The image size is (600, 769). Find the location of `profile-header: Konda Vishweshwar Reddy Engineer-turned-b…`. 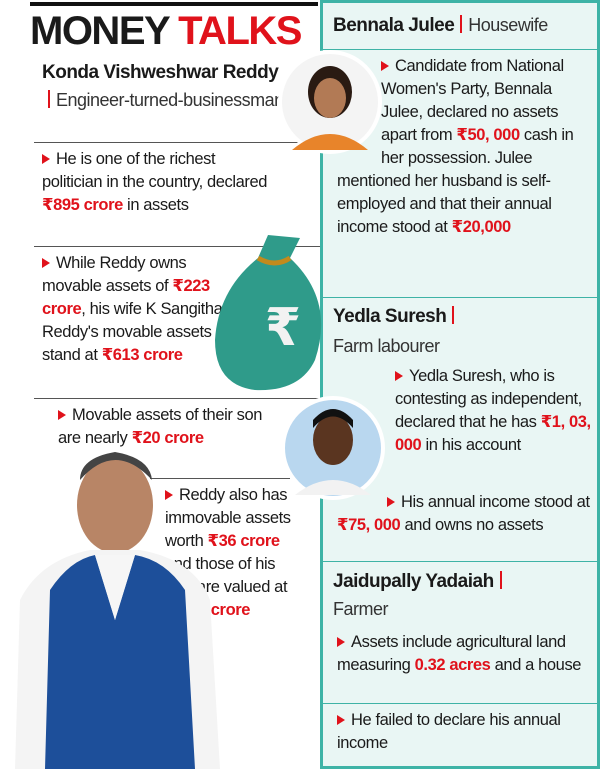

profile-header: Konda Vishweshwar Reddy Engineer-turned-b… is located at coordinates (164, 87).